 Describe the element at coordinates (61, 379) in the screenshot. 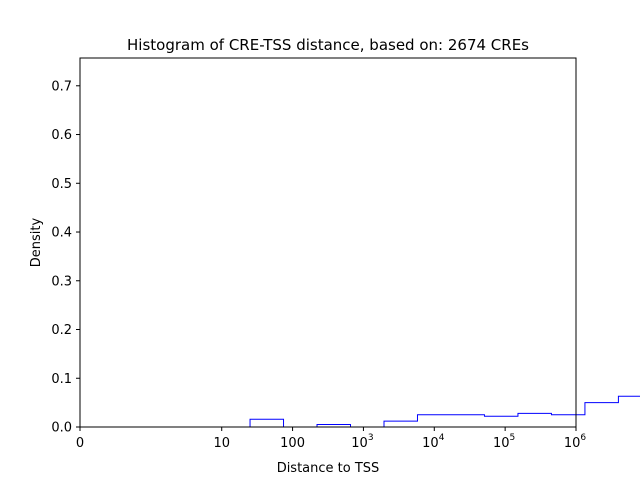

I see `y-tick-label: 0.1` at that location.